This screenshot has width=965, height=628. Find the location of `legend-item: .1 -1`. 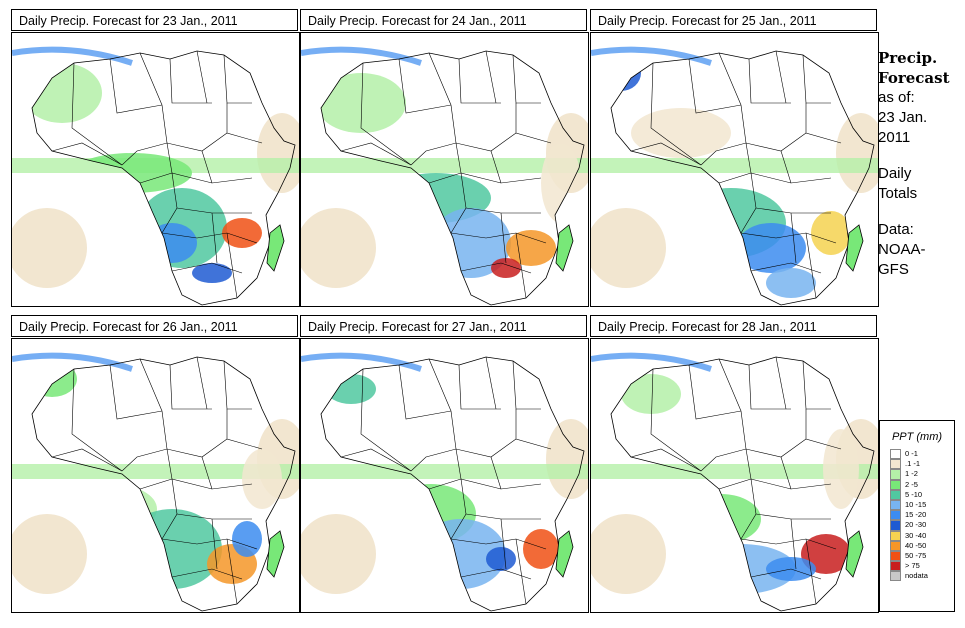

legend-item: .1 -1 is located at coordinates (917, 464).